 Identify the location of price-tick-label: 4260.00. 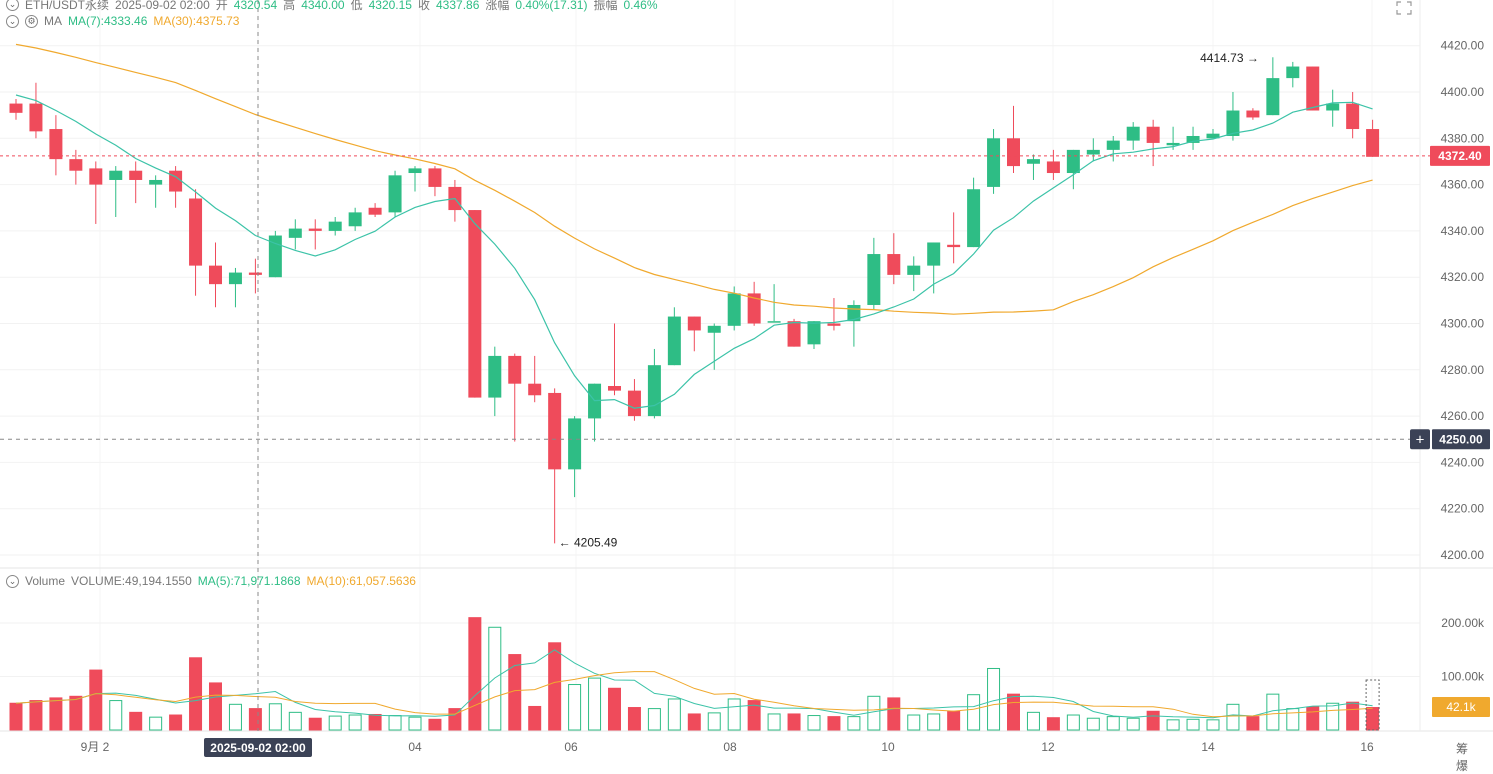
(1463, 416).